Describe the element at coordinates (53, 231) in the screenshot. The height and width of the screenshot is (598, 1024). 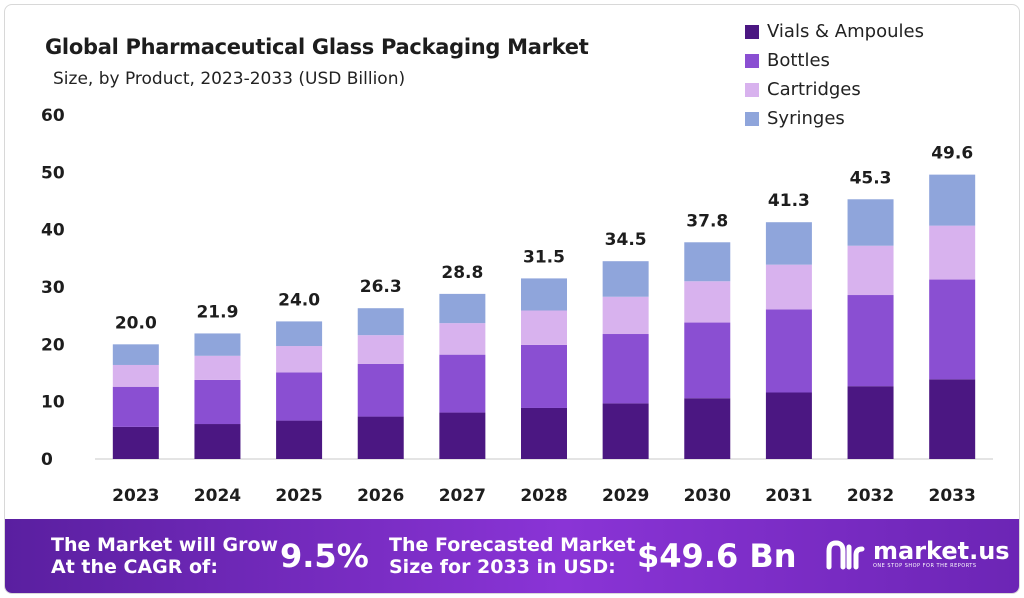
I see `y-tick-label: 40` at that location.